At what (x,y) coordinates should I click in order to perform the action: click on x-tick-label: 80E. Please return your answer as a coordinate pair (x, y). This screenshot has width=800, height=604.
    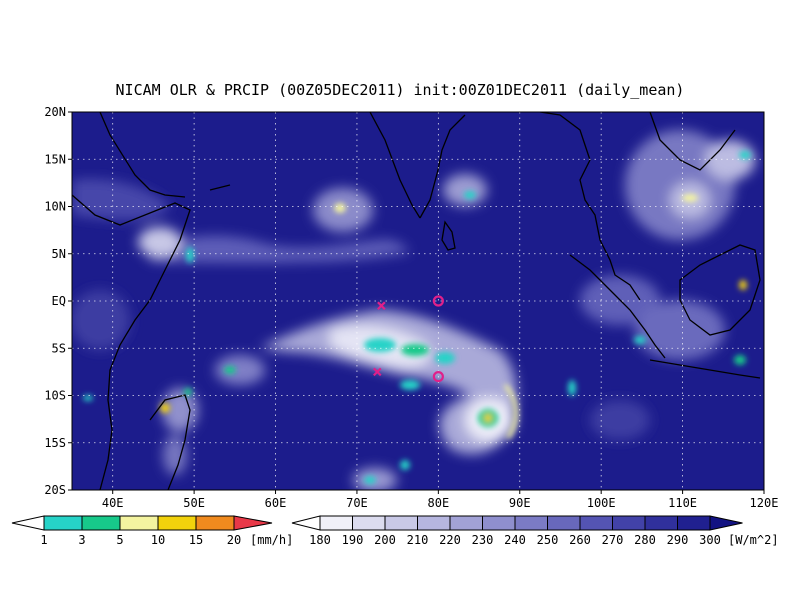
    Looking at the image, I should click on (439, 503).